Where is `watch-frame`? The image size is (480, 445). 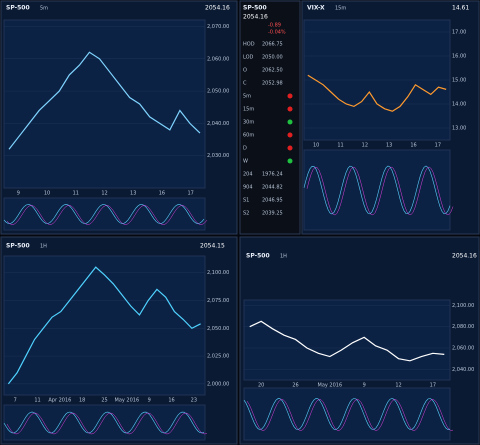 watch-frame is located at coordinates (270, 117).